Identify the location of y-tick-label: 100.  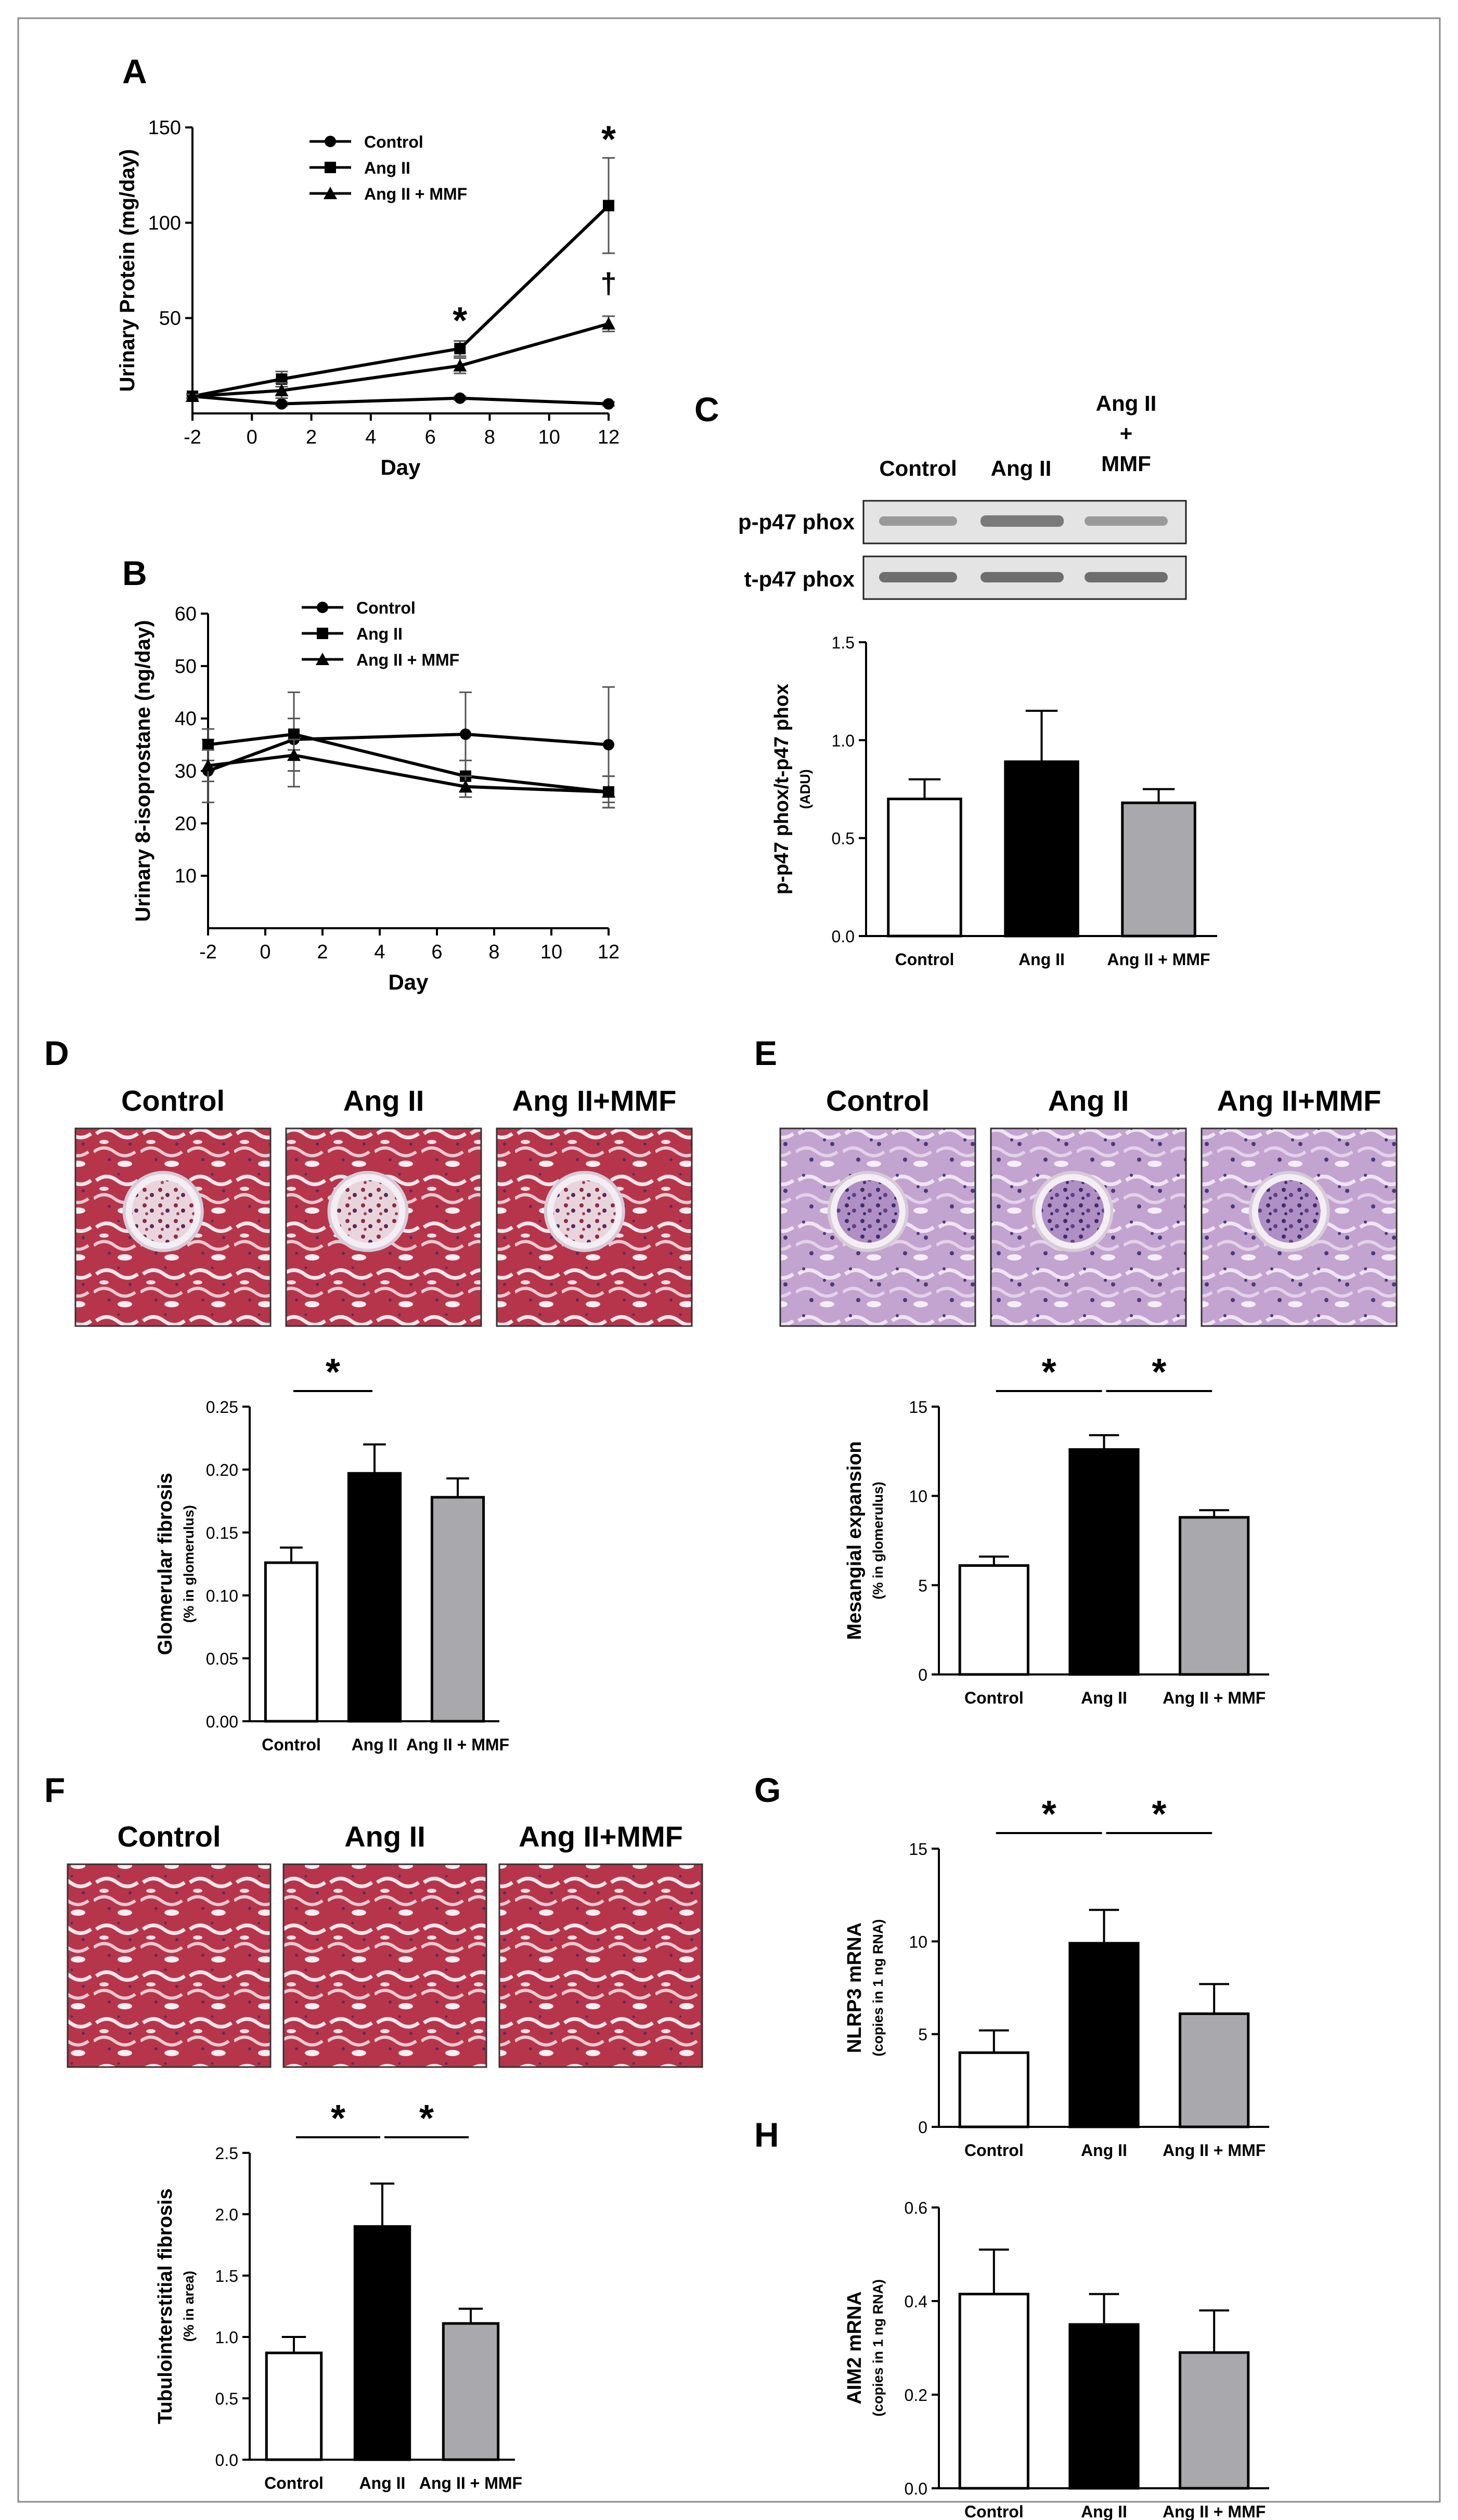
(164, 223).